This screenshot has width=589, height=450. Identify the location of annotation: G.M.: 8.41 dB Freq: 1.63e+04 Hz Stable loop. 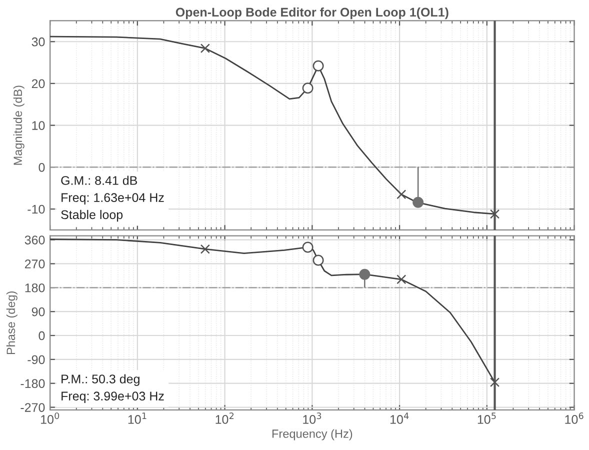
(112, 199).